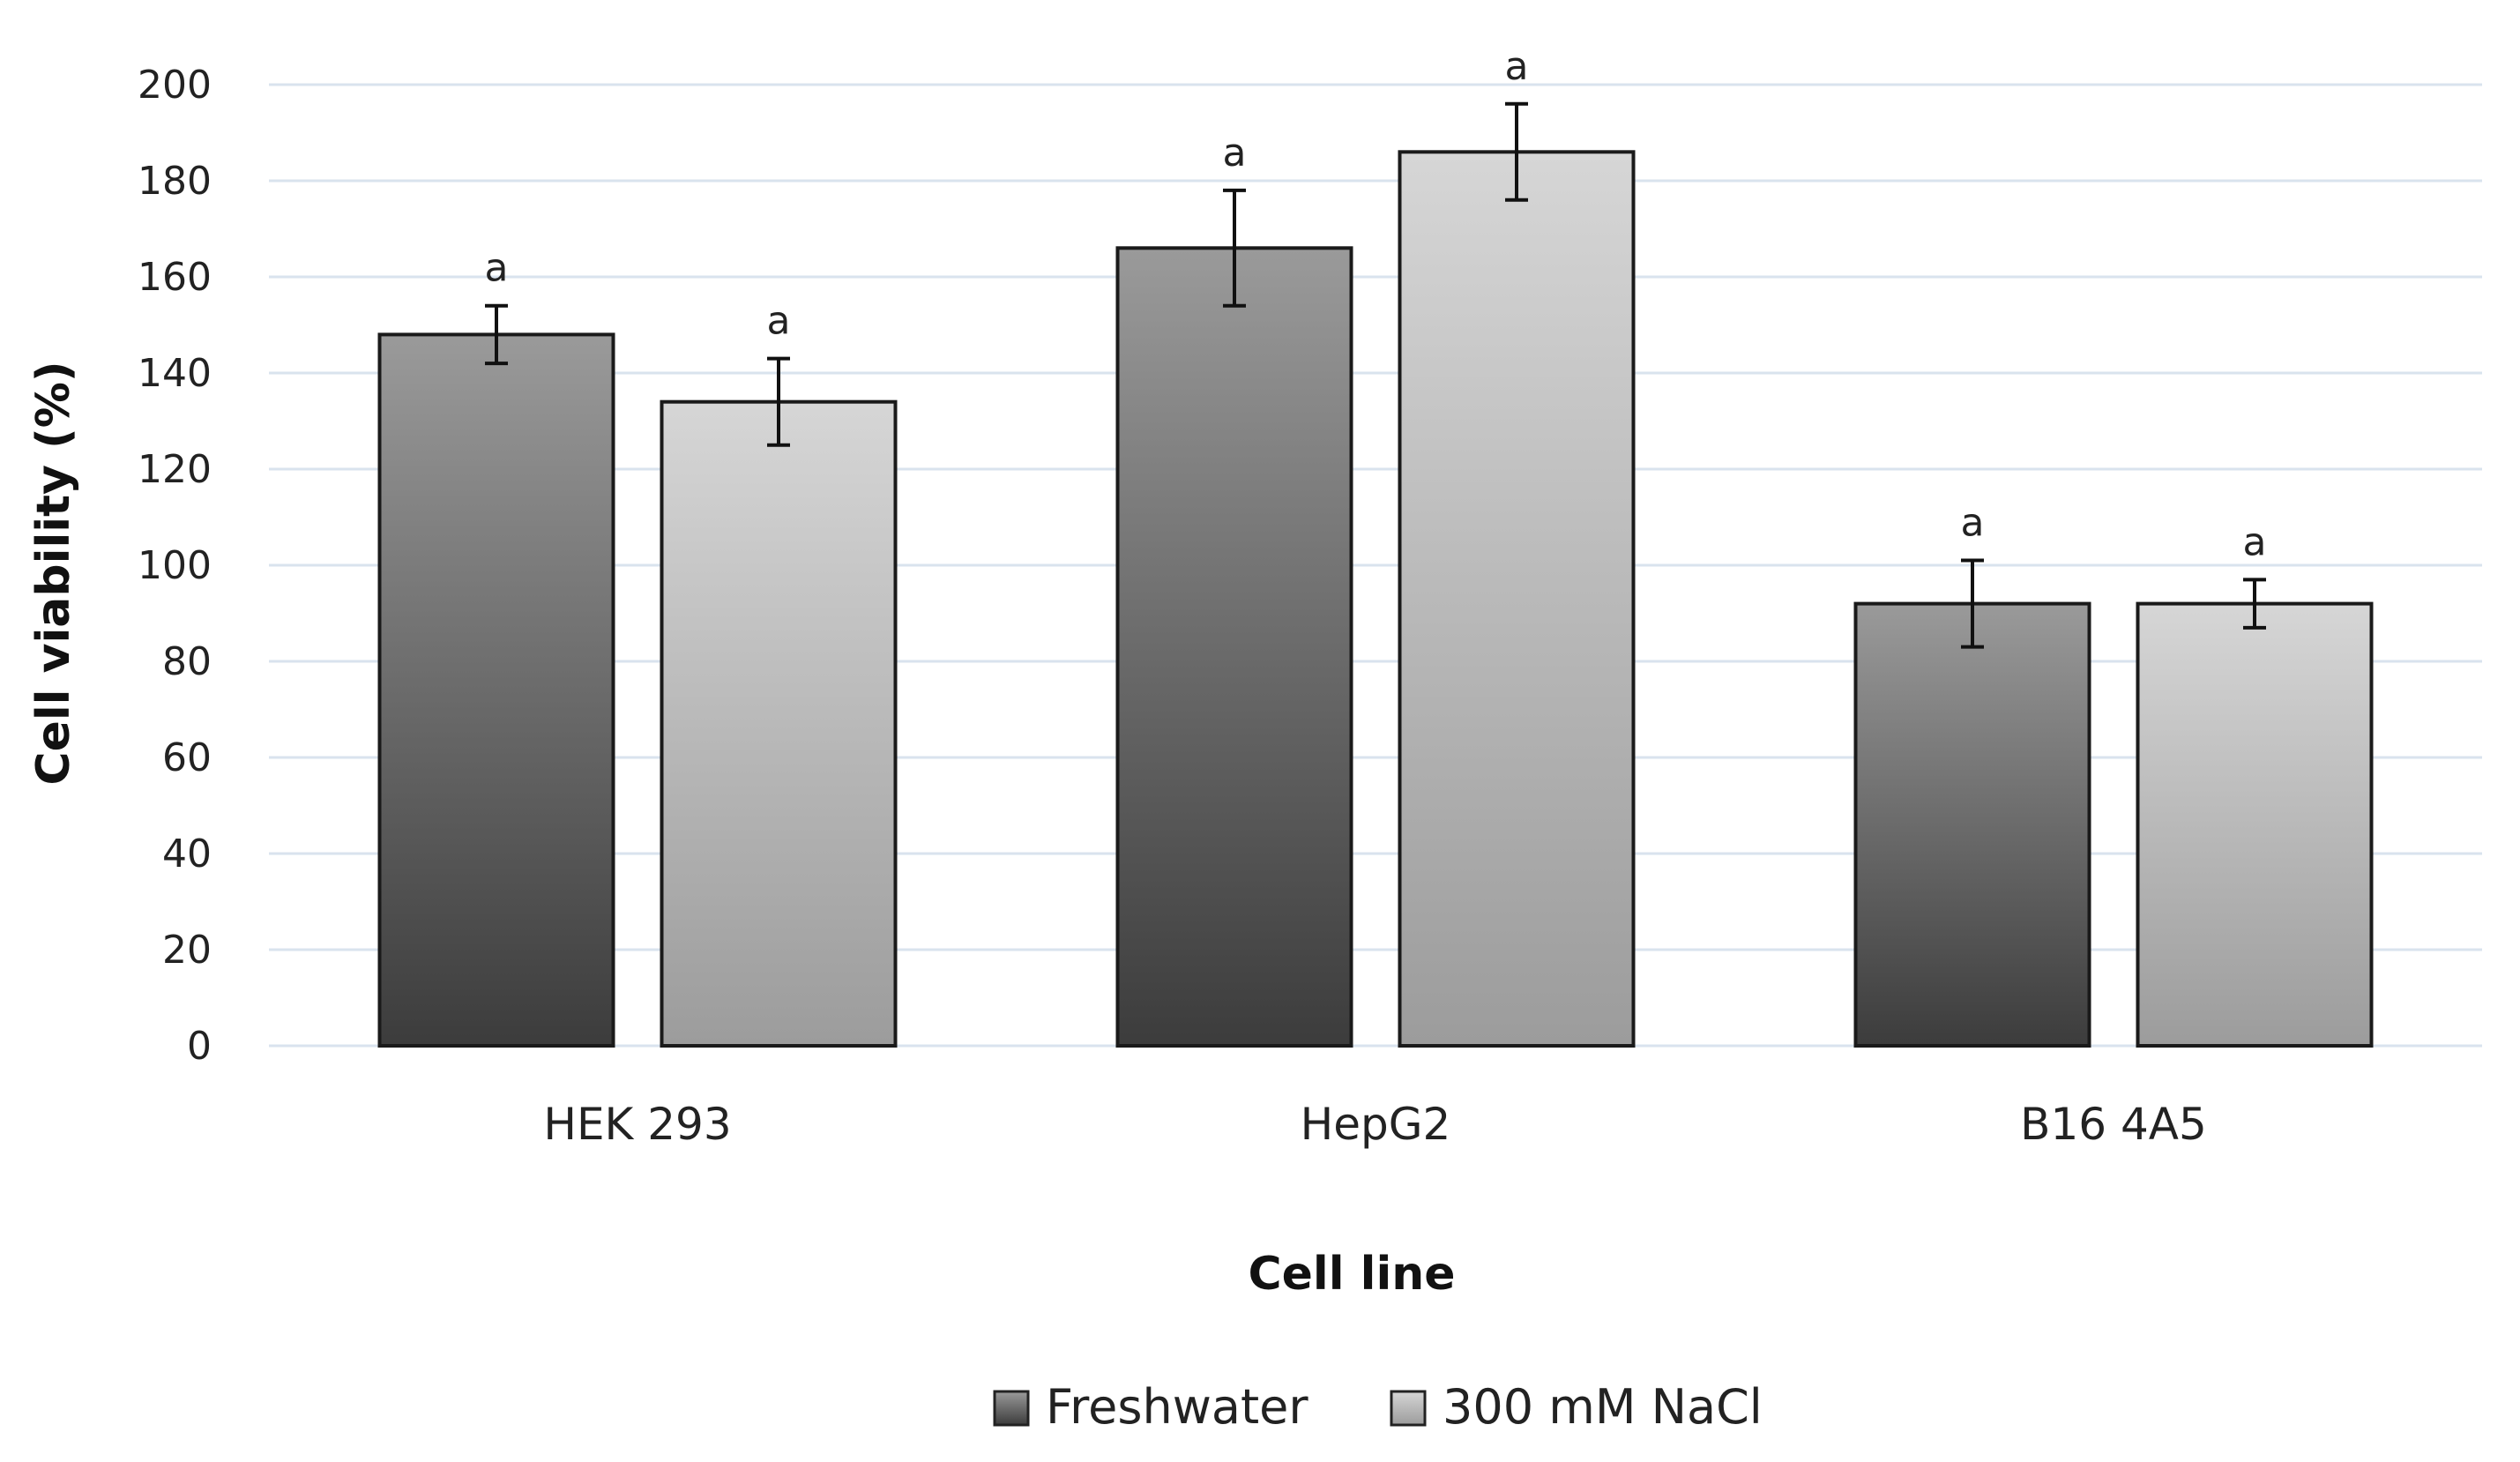 The width and height of the screenshot is (2520, 1462). What do you see at coordinates (187, 661) in the screenshot?
I see `y-tick-label: 80` at bounding box center [187, 661].